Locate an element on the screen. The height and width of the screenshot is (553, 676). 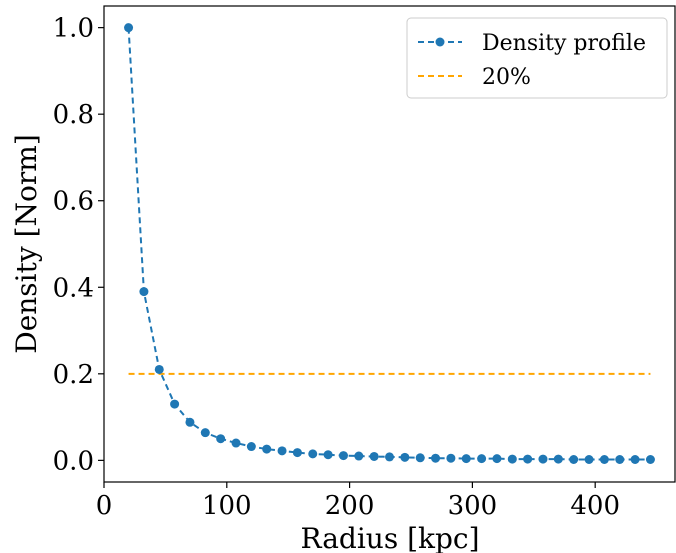
y-tick-label: 0.4 is located at coordinates (73, 288).